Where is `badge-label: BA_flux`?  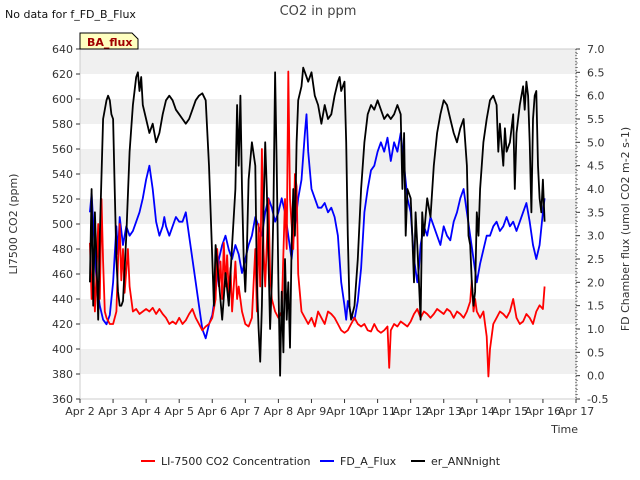 badge-label: BA_flux is located at coordinates (109, 42).